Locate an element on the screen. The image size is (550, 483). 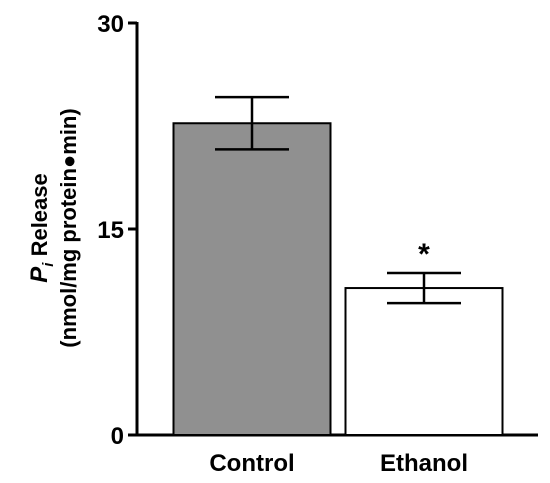
y-axis-label: Pi Release is located at coordinates (41, 227).